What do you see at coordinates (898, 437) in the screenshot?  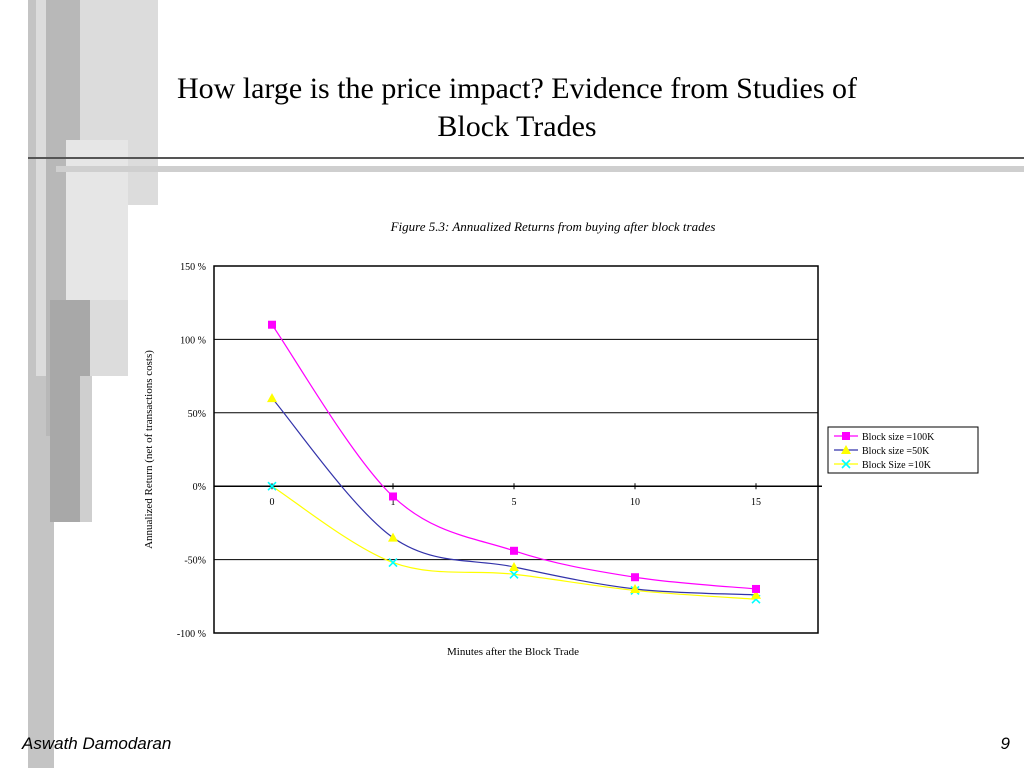 I see `legend-label: Block size =100K` at bounding box center [898, 437].